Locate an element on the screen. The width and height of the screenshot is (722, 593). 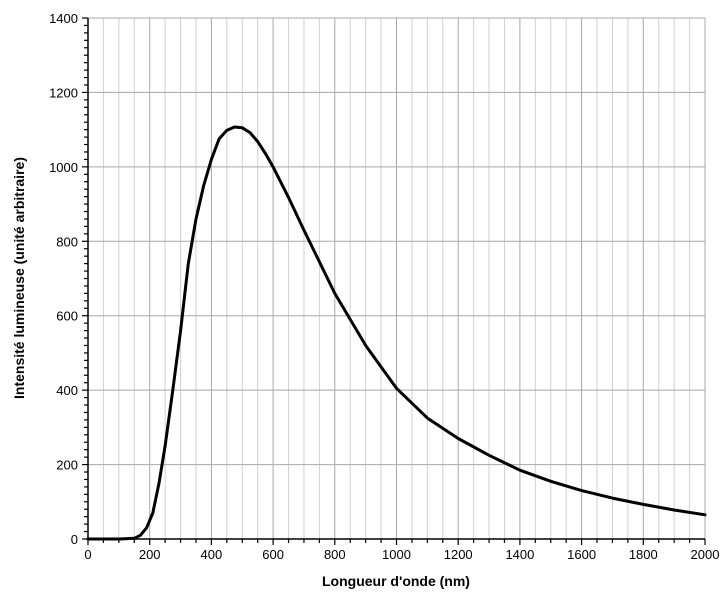
x-axis-ticks: 0 200 400 600 800 1000 1200 1400 1600 1800 2000 is located at coordinates (401, 550).